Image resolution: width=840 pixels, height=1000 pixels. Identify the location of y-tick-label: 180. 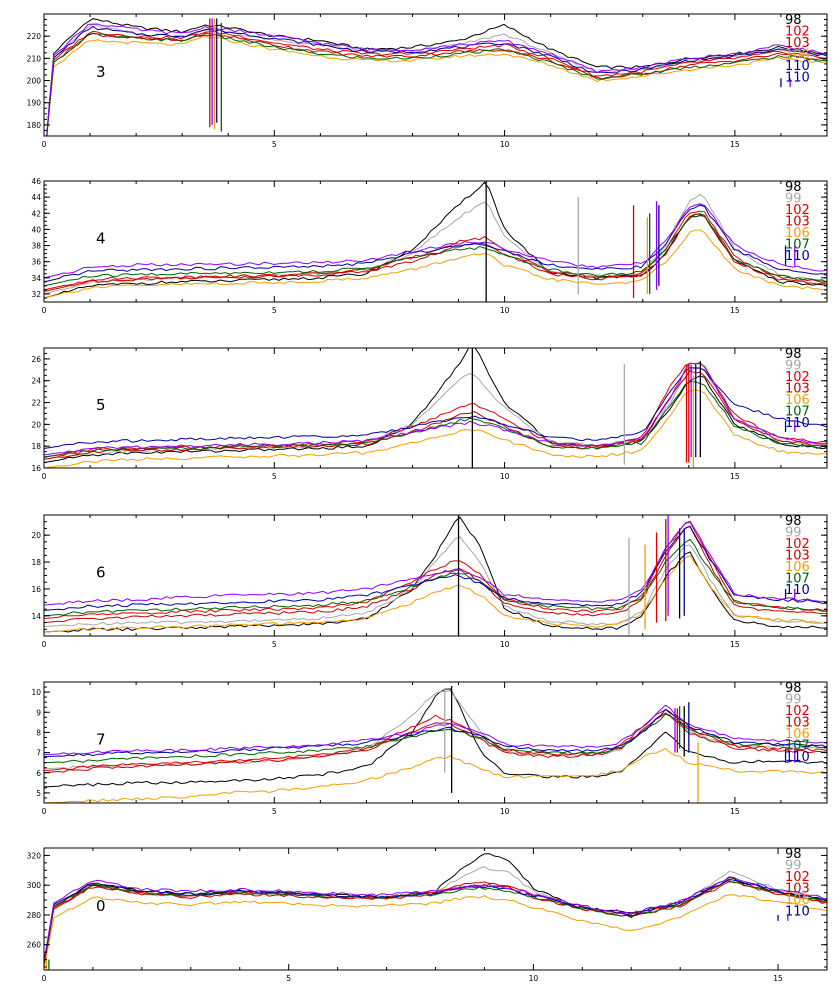
(34, 125).